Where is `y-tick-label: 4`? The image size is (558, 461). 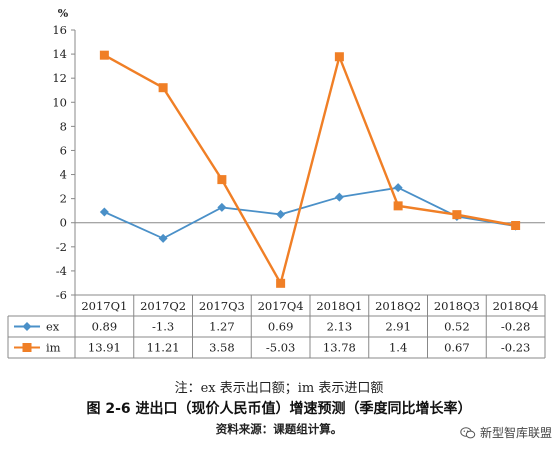
y-tick-label: 4 is located at coordinates (63, 175).